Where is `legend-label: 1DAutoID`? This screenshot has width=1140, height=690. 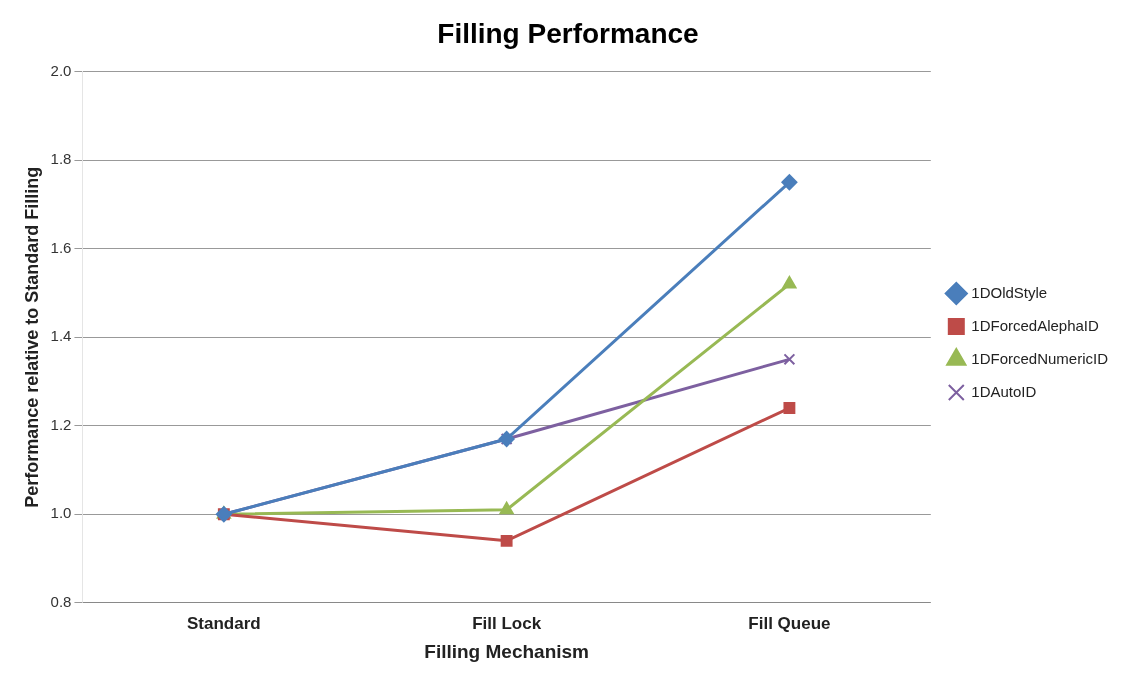 legend-label: 1DAutoID is located at coordinates (1004, 391).